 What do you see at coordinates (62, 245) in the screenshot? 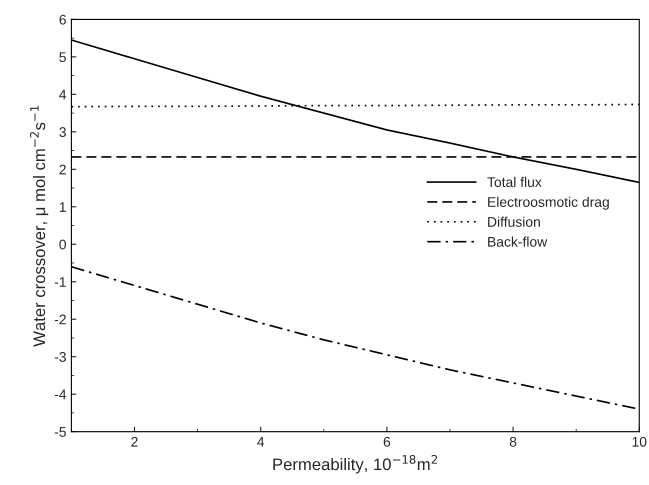
I see `y-tick-label: 0` at bounding box center [62, 245].